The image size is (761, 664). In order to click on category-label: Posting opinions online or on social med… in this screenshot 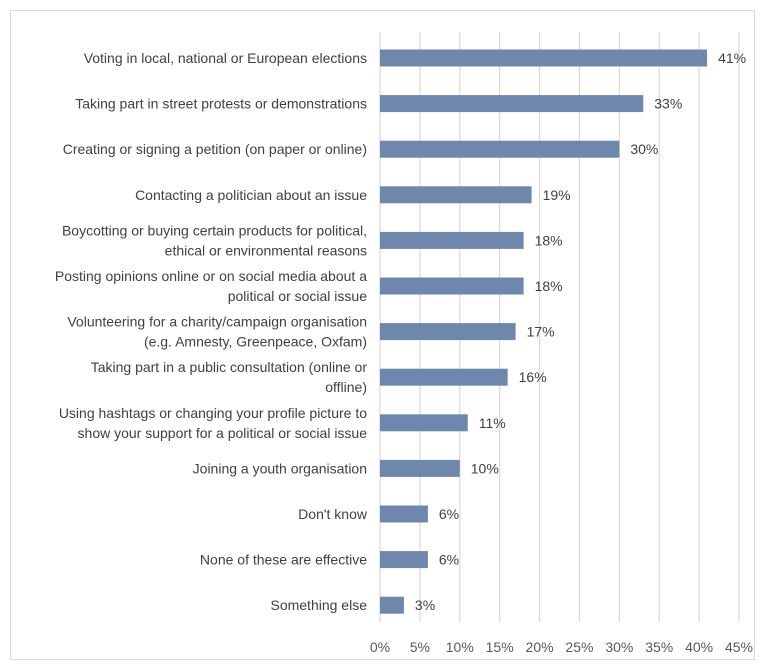, I will do `click(211, 286)`.